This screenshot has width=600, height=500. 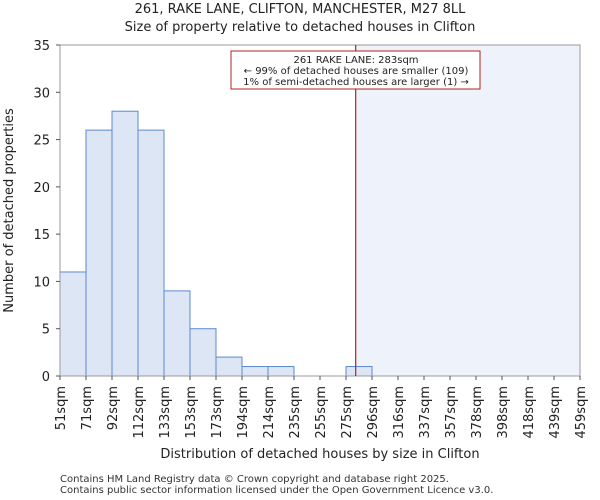 I want to click on x-tick-label: 296sqm, so click(x=373, y=412).